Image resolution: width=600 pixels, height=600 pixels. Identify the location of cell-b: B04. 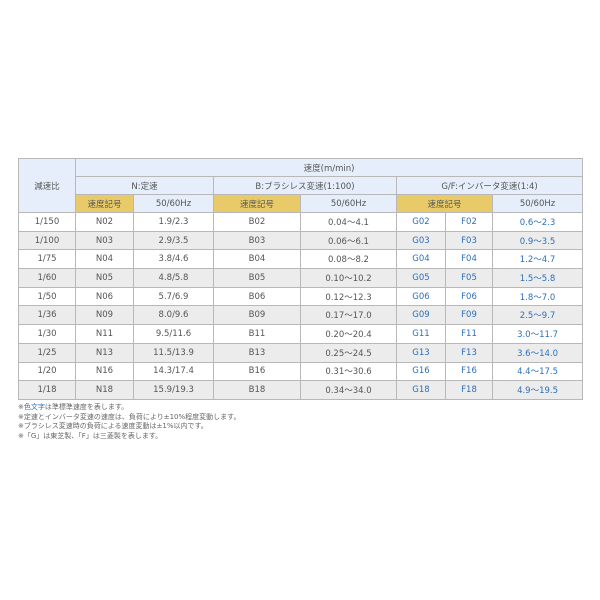
(257, 259).